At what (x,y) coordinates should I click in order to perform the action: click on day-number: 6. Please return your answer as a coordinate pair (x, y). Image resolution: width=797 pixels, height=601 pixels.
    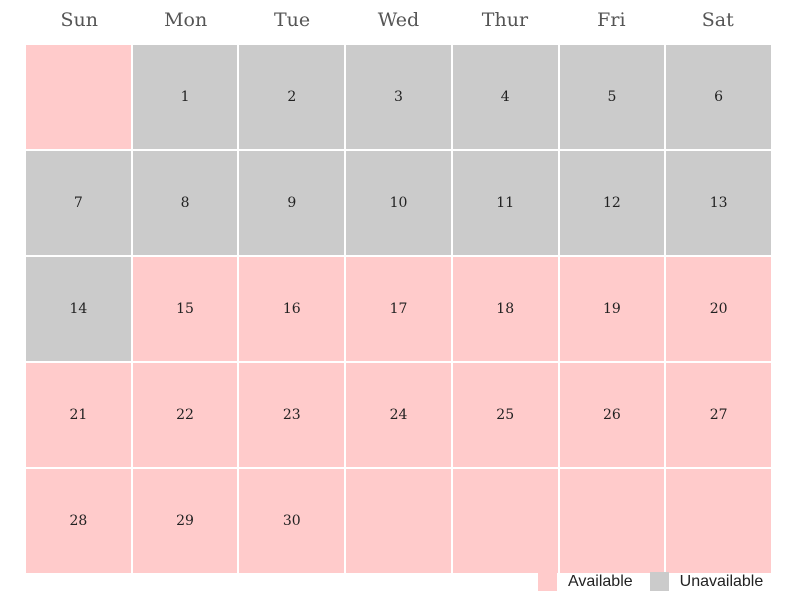
    Looking at the image, I should click on (719, 97).